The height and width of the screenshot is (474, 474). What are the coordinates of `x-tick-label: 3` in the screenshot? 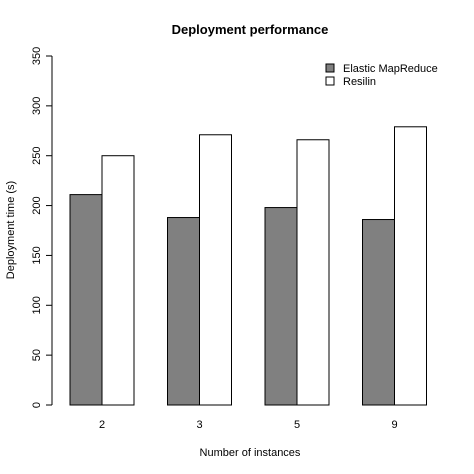 It's located at (199, 425).